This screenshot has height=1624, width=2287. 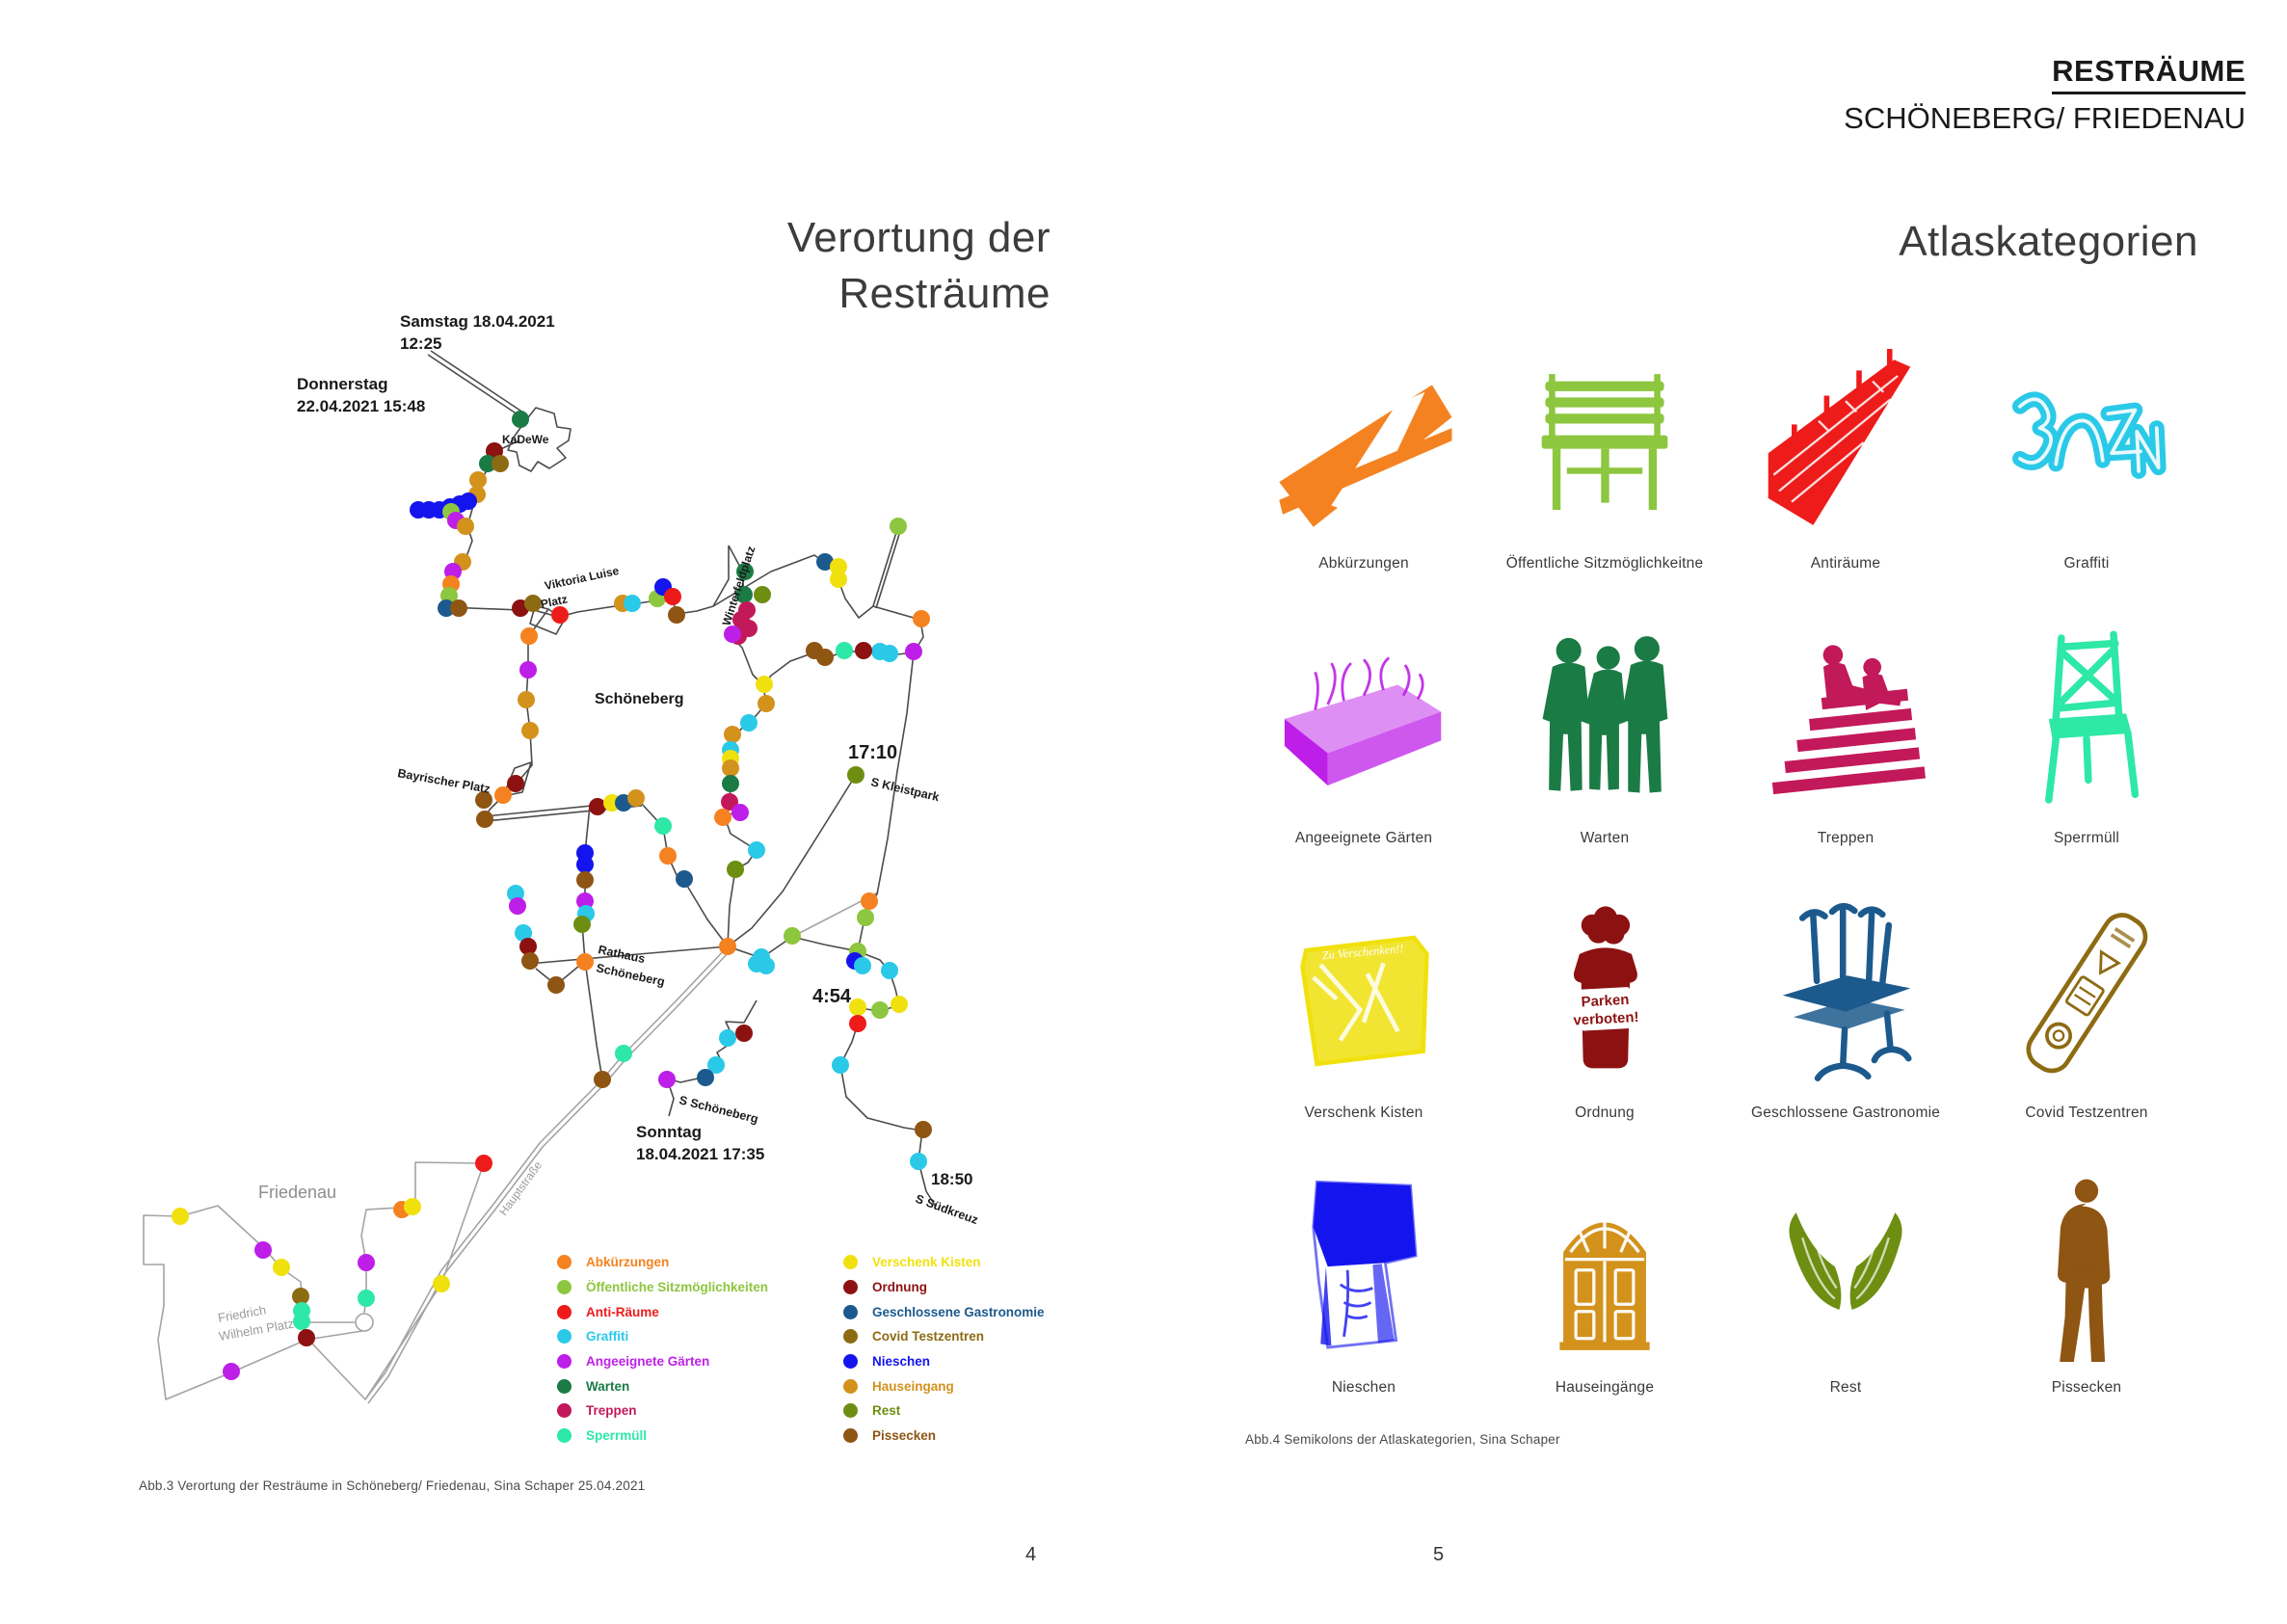 What do you see at coordinates (342, 384) in the screenshot?
I see `map-label: Donnerstag` at bounding box center [342, 384].